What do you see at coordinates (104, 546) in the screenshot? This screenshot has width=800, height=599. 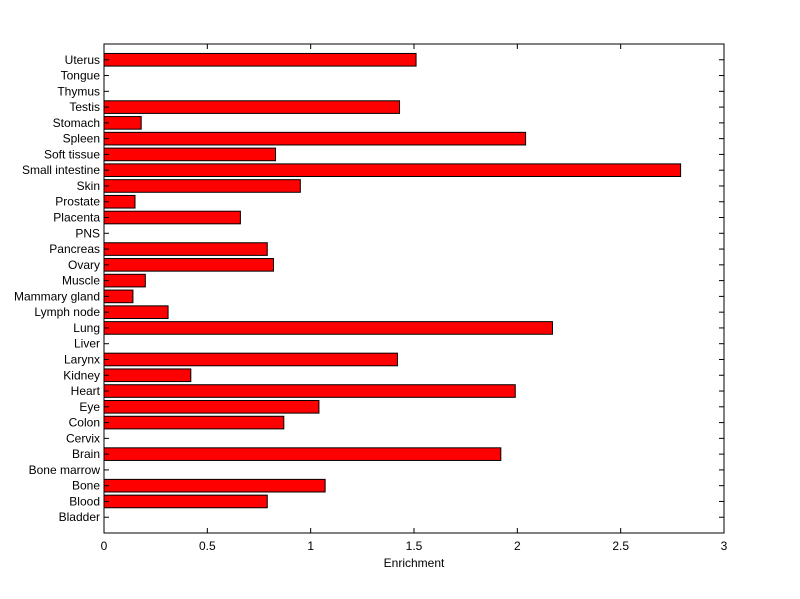 I see `x-tick-label: 0` at bounding box center [104, 546].